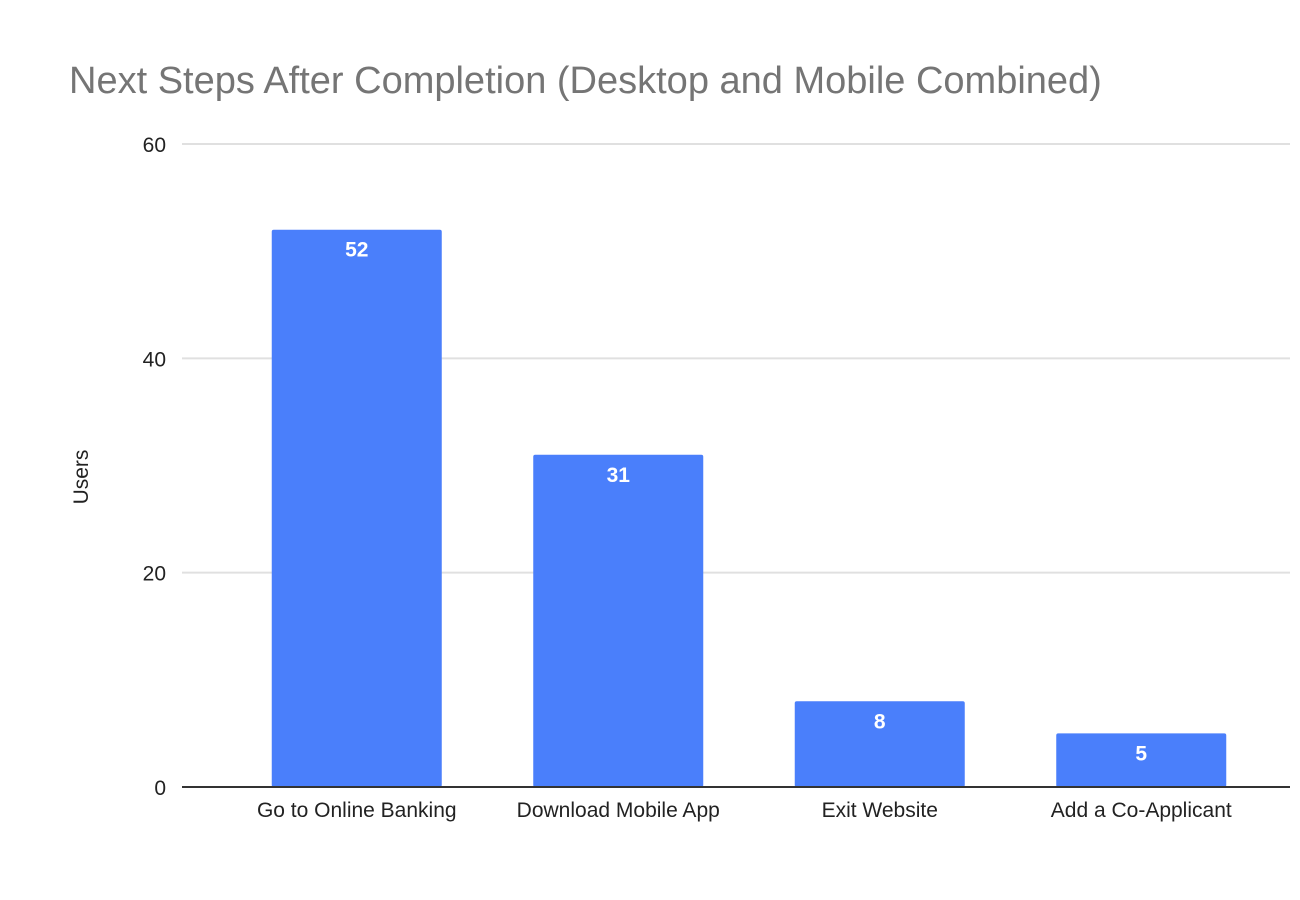 Image resolution: width=1300 pixels, height=900 pixels. What do you see at coordinates (618, 810) in the screenshot?
I see `x-tick-label: Download Mobile App` at bounding box center [618, 810].